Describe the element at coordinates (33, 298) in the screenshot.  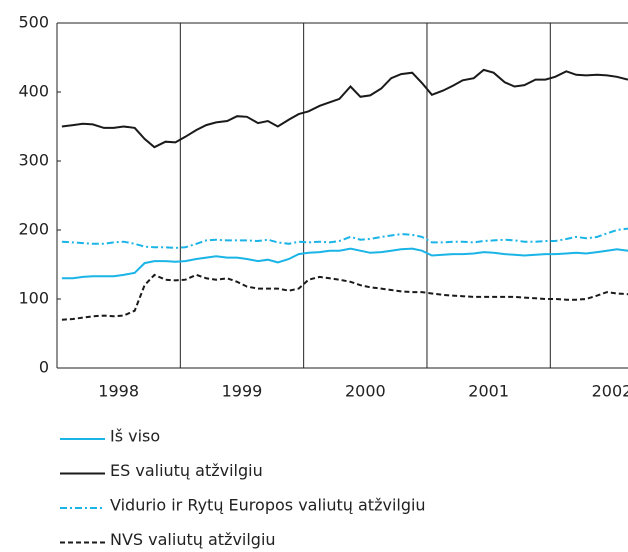
I see `y-tick-label: 100` at that location.